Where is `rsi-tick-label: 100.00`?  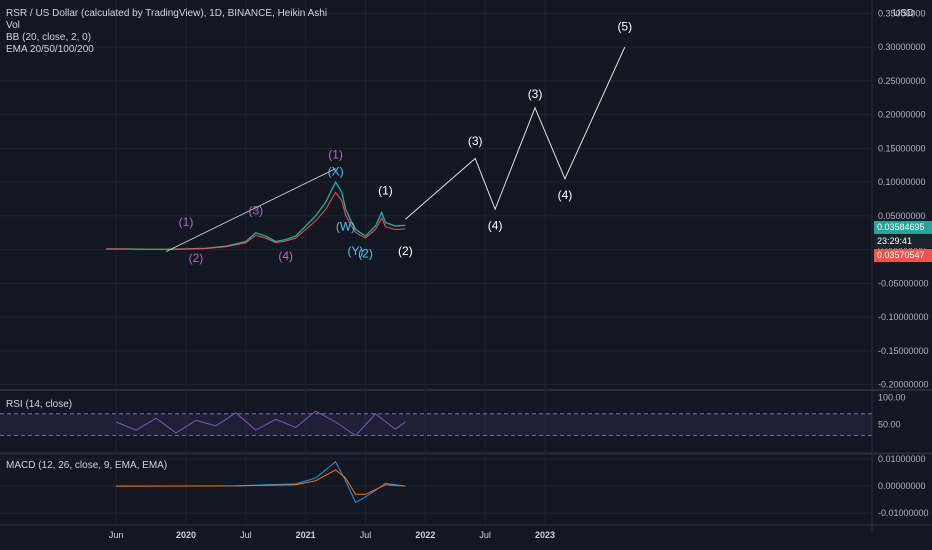 rsi-tick-label: 100.00 is located at coordinates (892, 397).